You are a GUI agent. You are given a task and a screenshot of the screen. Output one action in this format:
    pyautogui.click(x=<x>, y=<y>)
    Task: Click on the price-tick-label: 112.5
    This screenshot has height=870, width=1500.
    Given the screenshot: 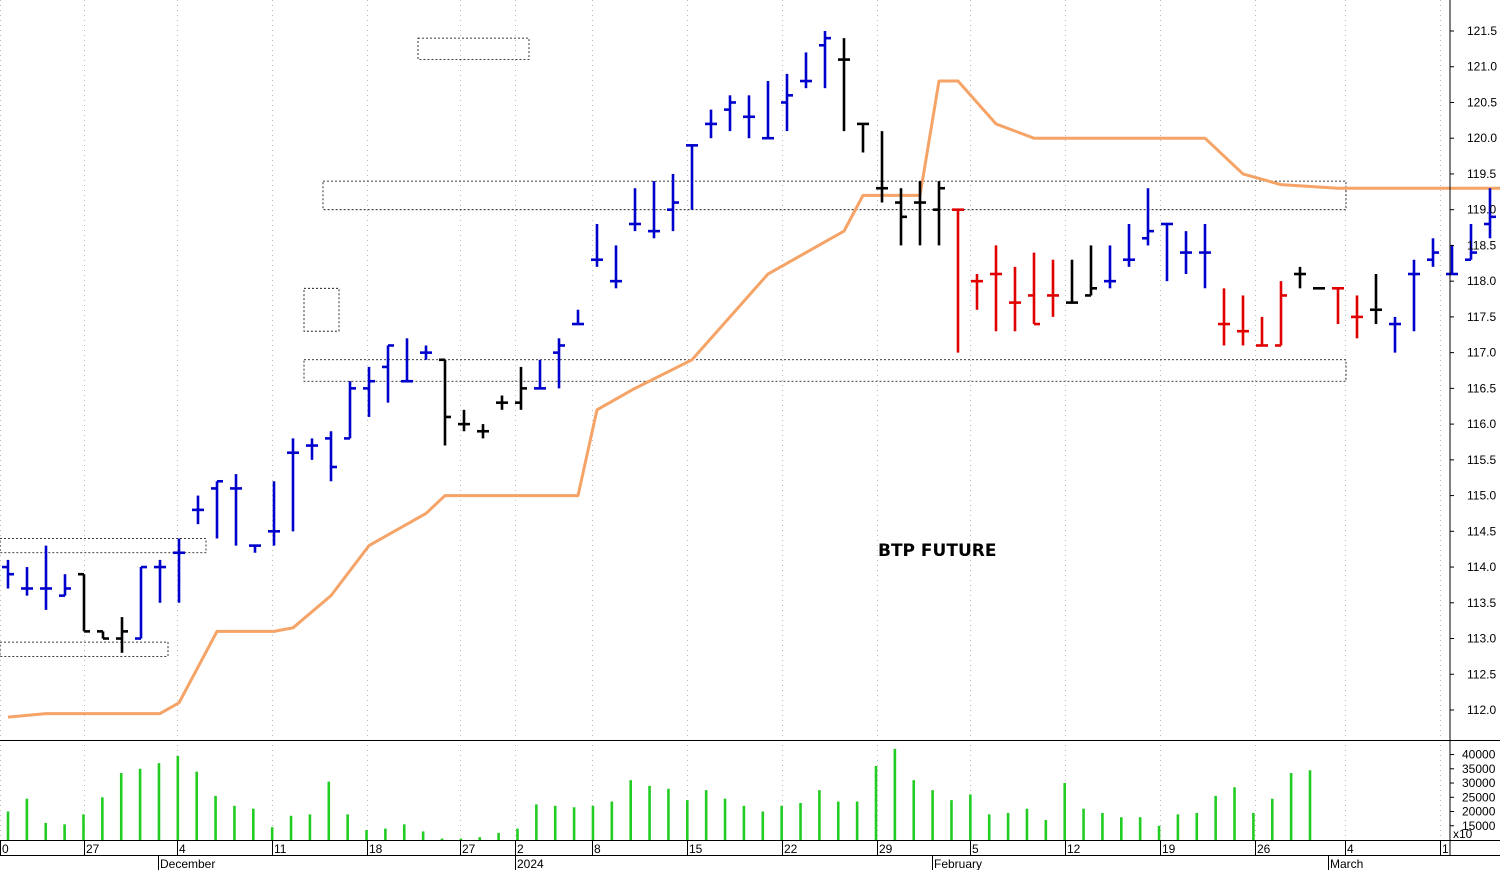 What is the action you would take?
    pyautogui.click(x=1481, y=674)
    